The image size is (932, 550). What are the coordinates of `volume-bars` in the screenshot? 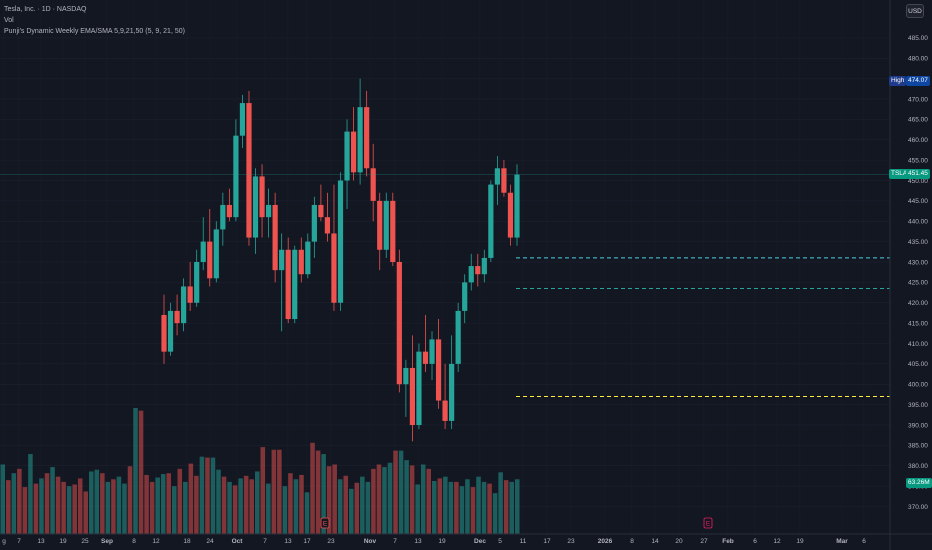 It's located at (260, 471).